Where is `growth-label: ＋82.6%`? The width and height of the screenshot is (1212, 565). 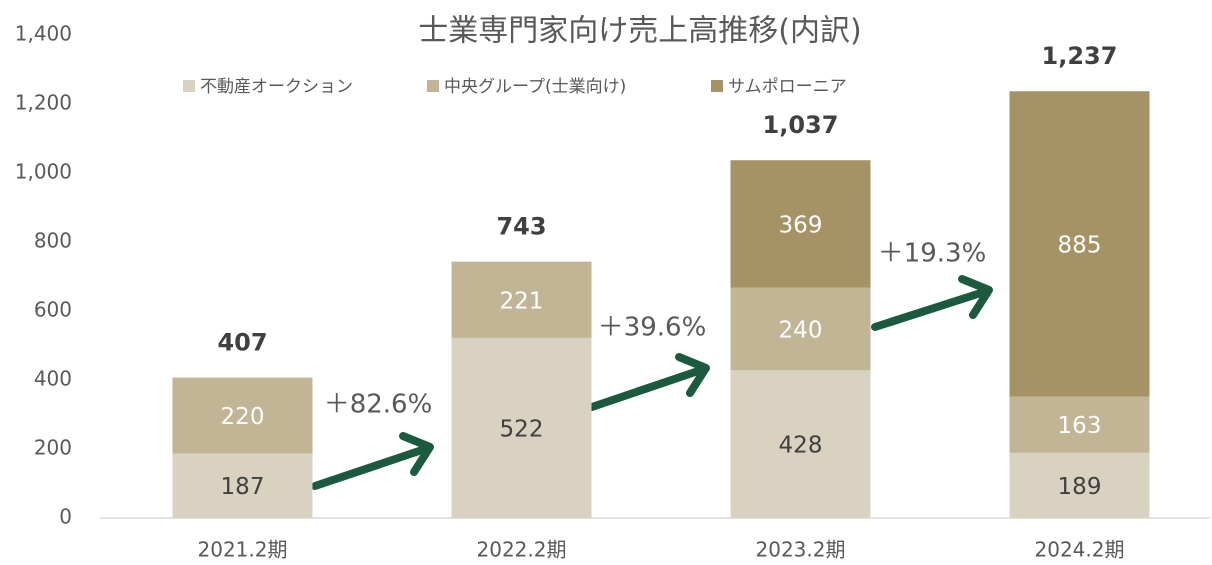 growth-label: ＋82.6% is located at coordinates (378, 405).